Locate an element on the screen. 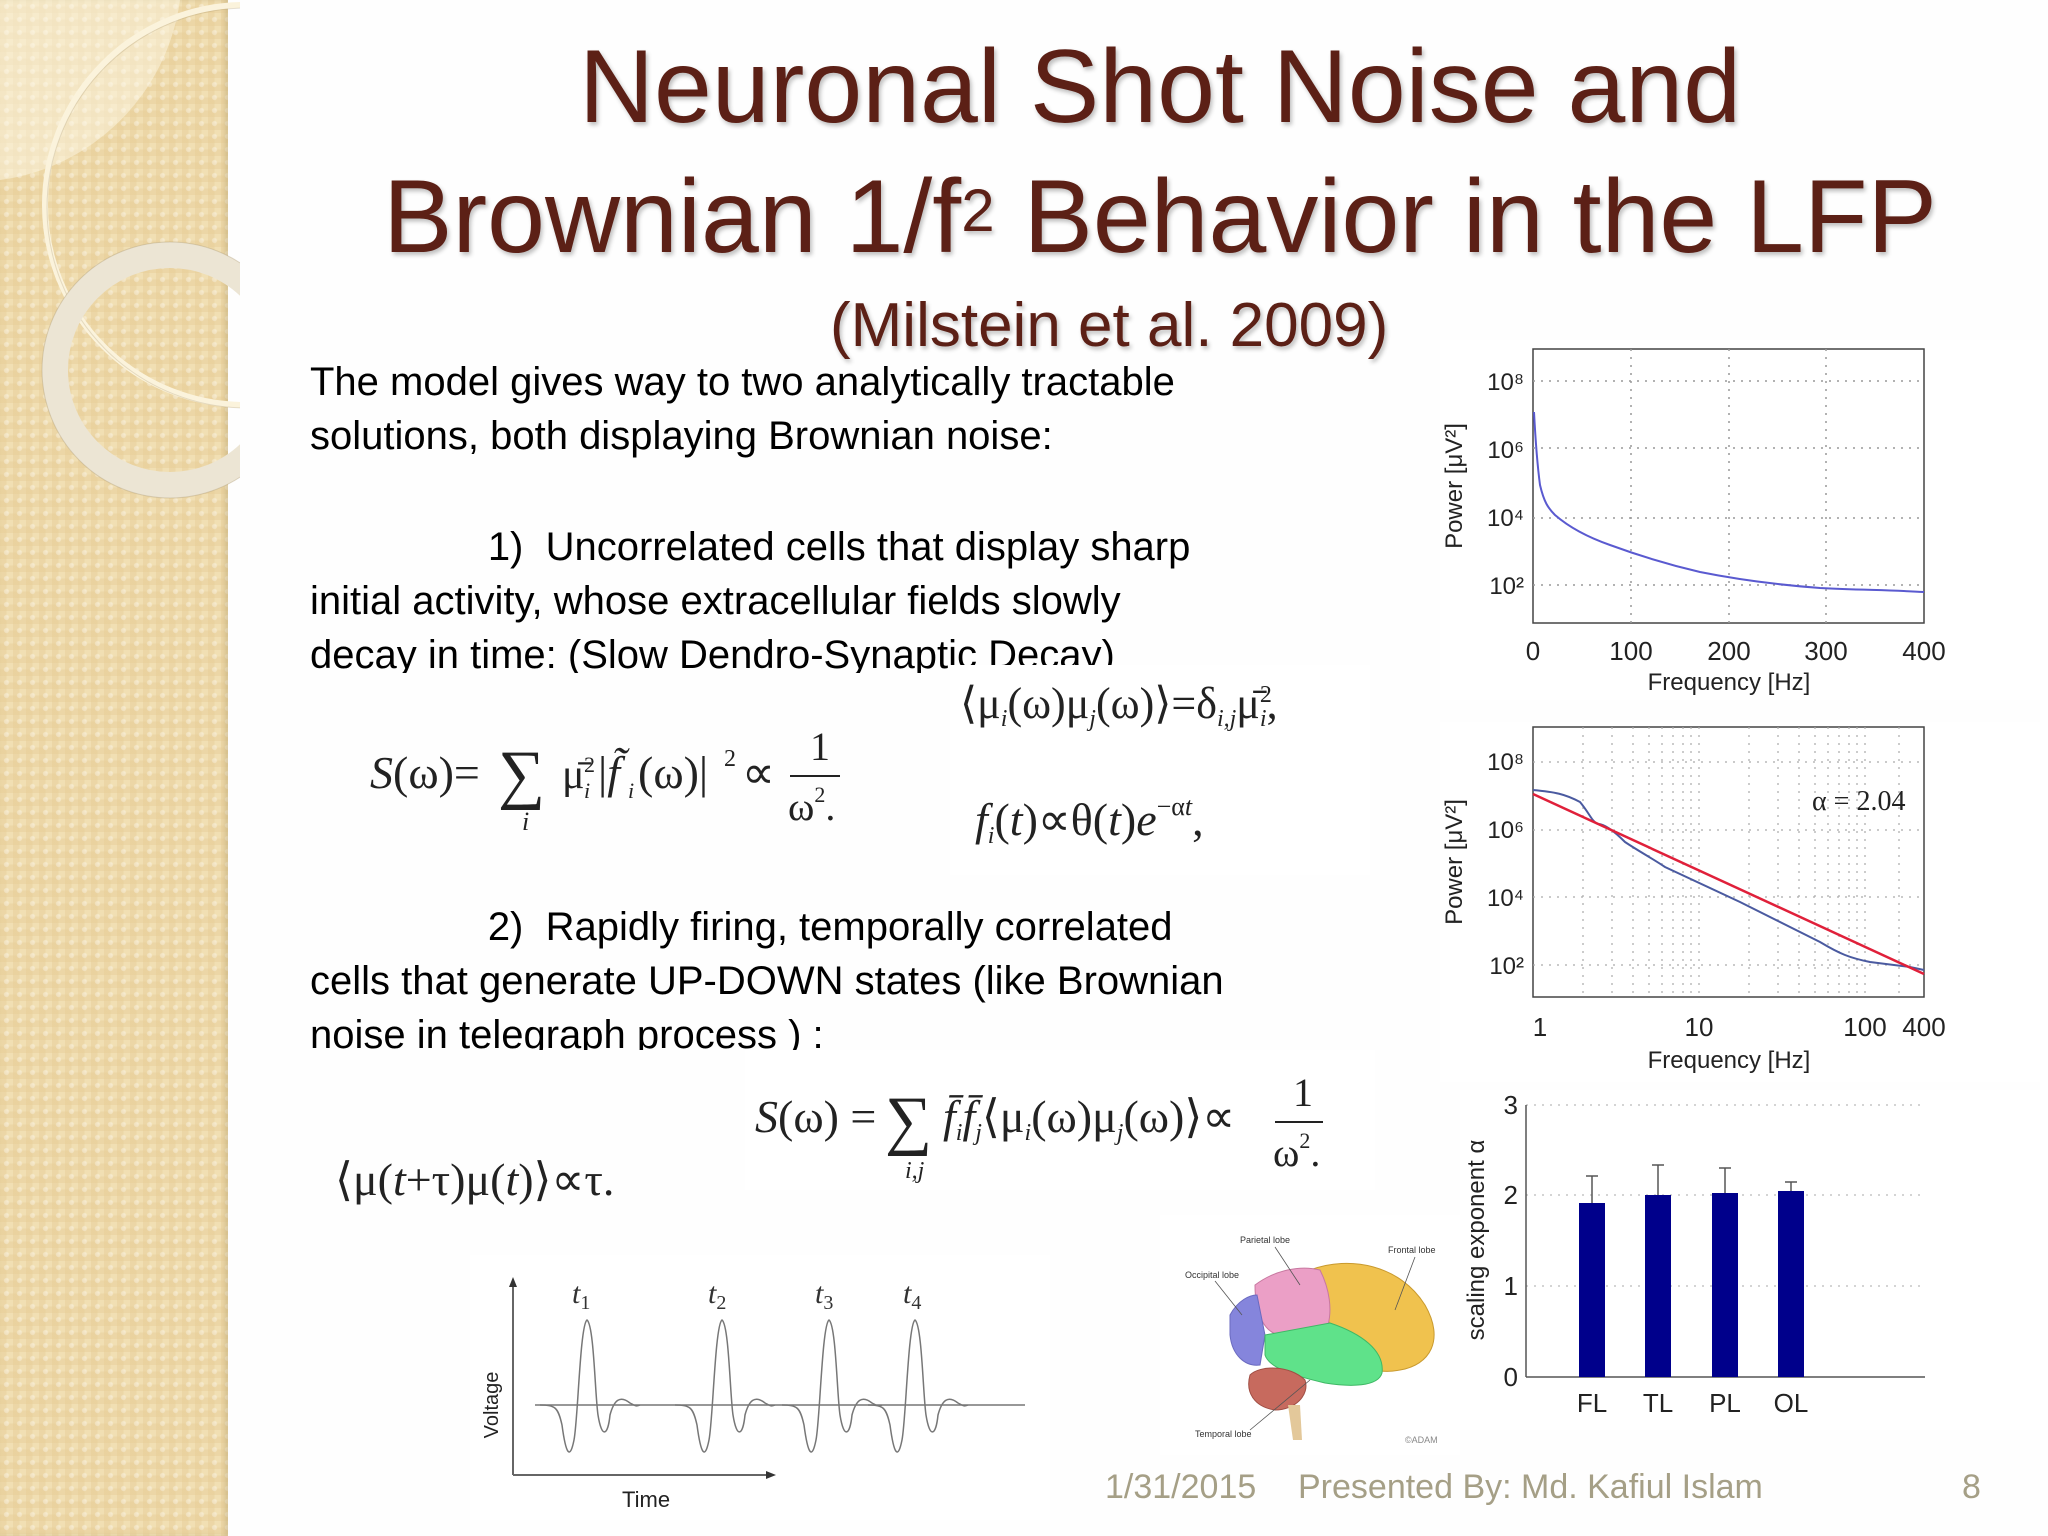  equation-box-bottom is located at coordinates (1060, 1120).